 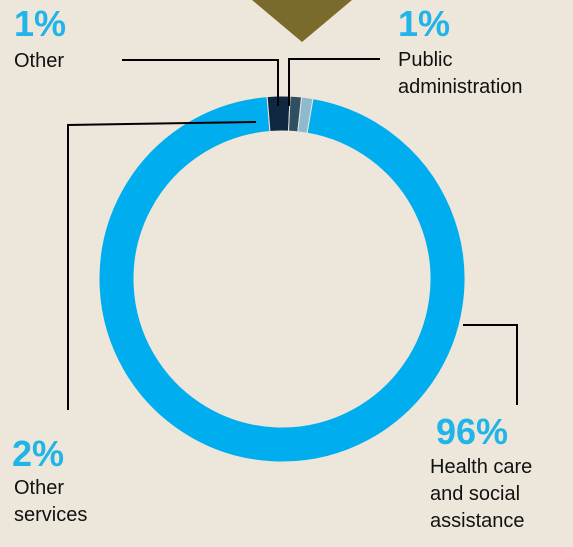 What do you see at coordinates (481, 494) in the screenshot?
I see `slice-label-health-care: Health care and social assistance` at bounding box center [481, 494].